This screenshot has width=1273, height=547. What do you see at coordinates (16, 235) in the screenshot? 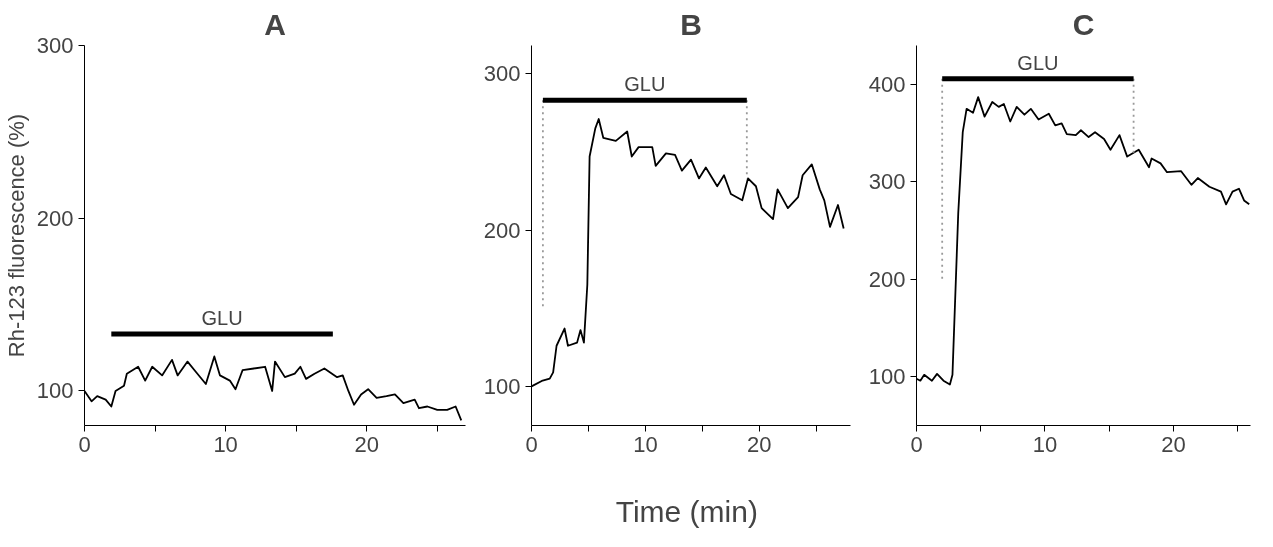
I see `y-axis-title: Rh-123 fluorescence (%)` at bounding box center [16, 235].